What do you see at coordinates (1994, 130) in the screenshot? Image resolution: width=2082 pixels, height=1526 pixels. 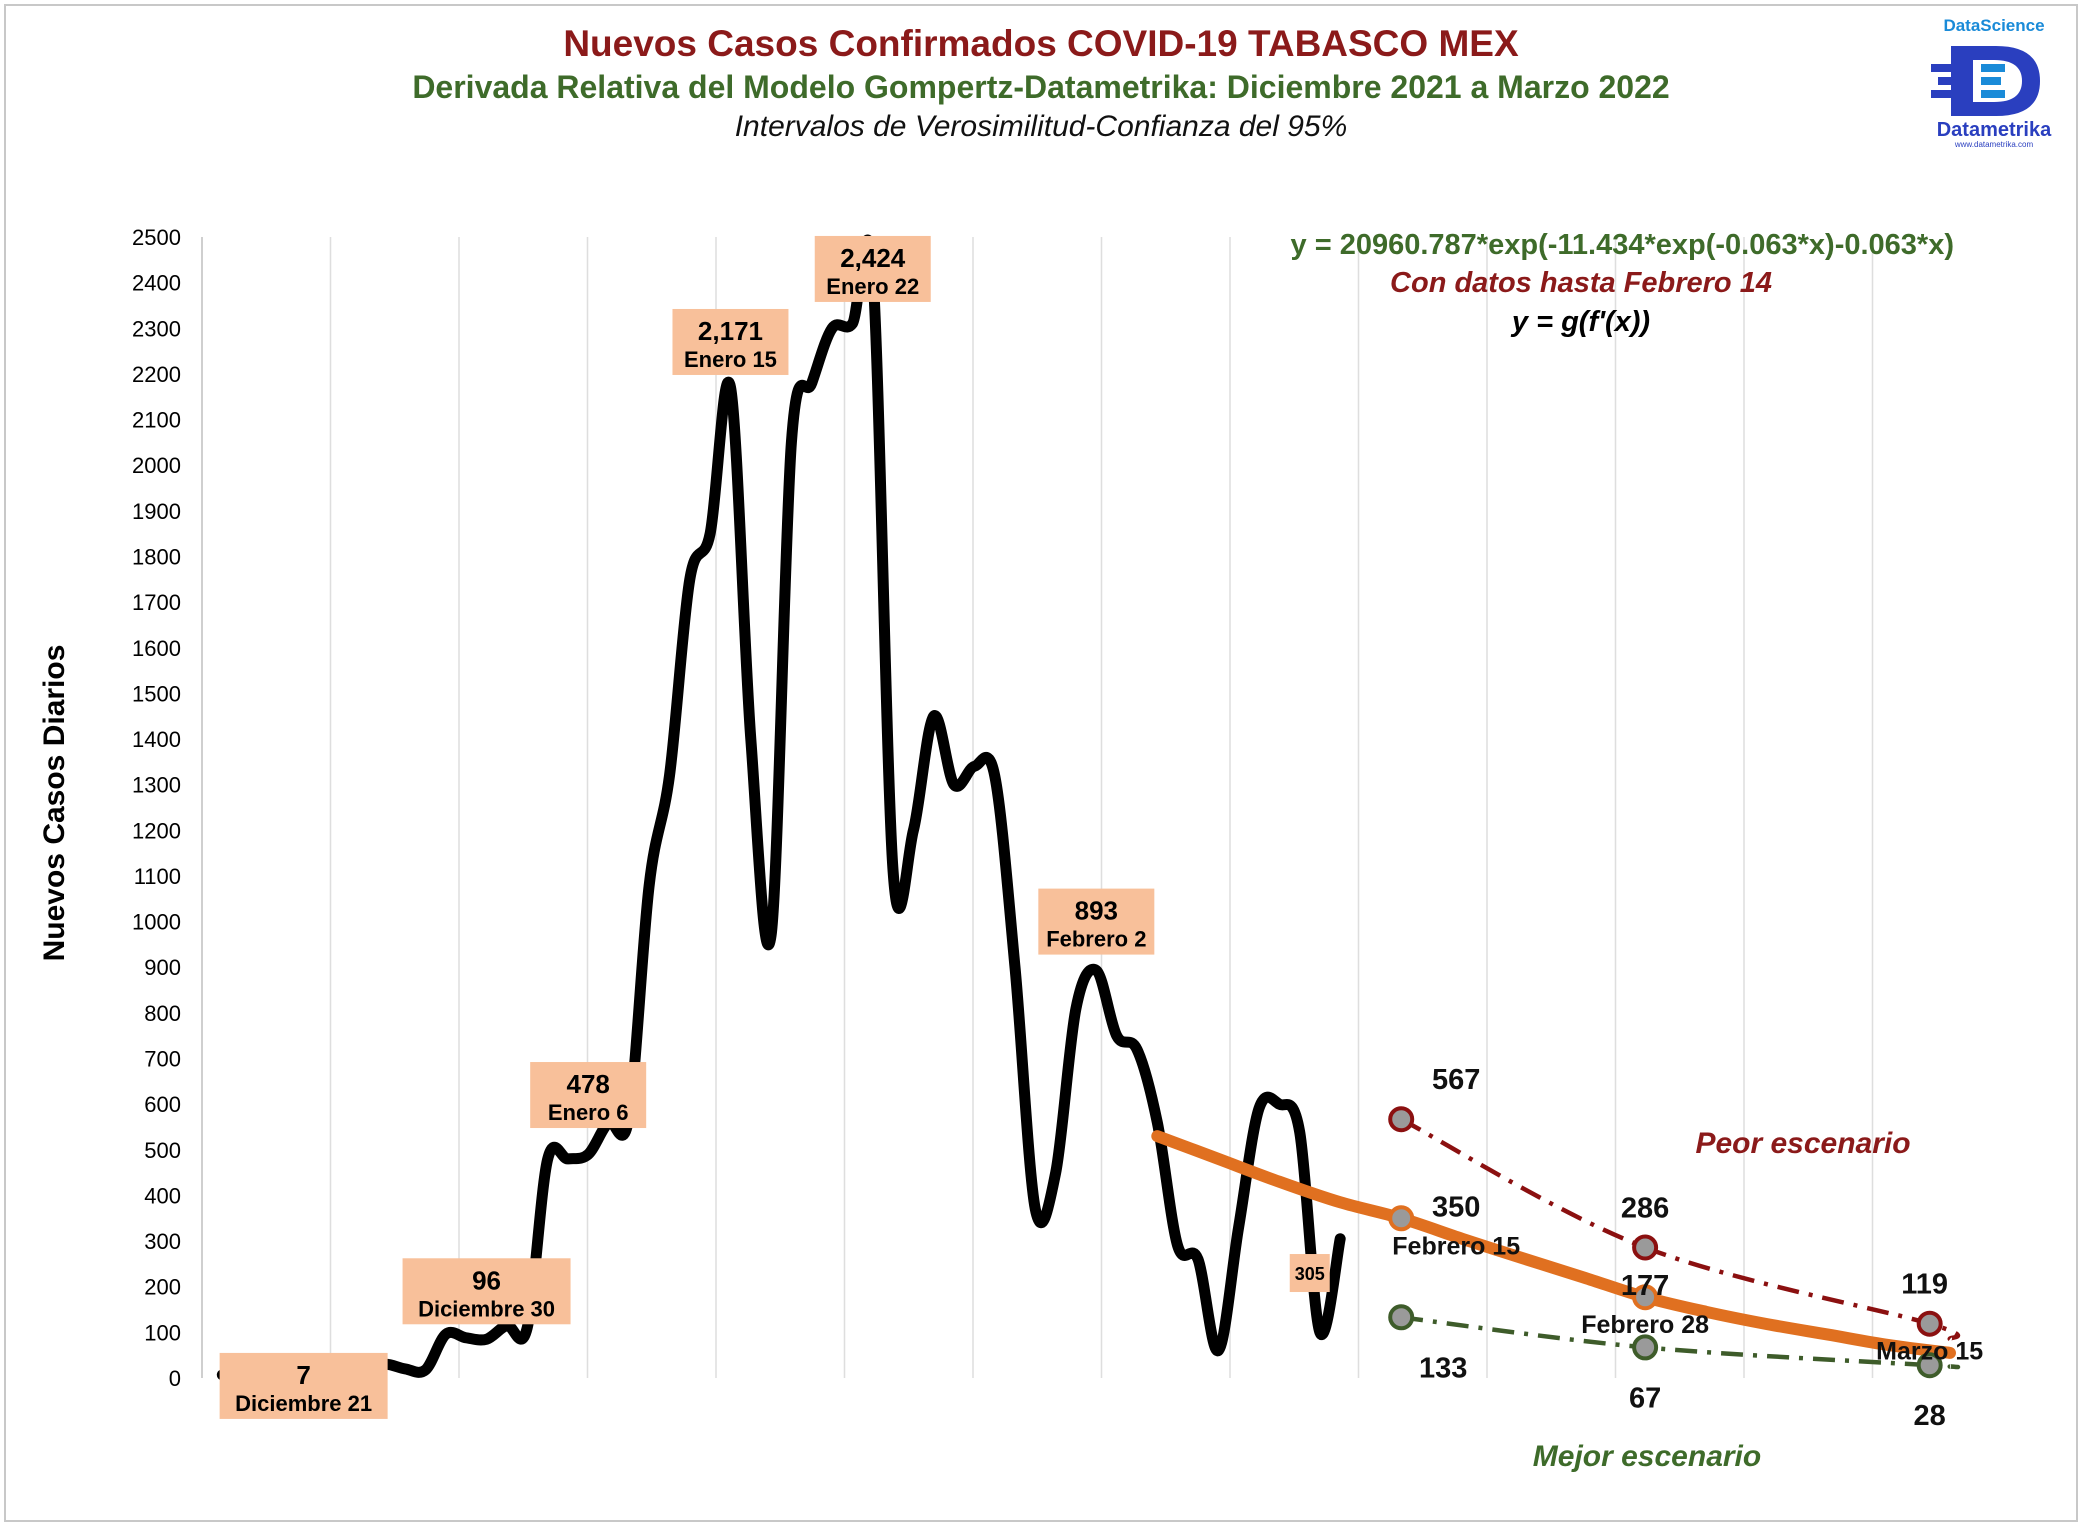 I see `logo-brand-text: Datametrika` at bounding box center [1994, 130].